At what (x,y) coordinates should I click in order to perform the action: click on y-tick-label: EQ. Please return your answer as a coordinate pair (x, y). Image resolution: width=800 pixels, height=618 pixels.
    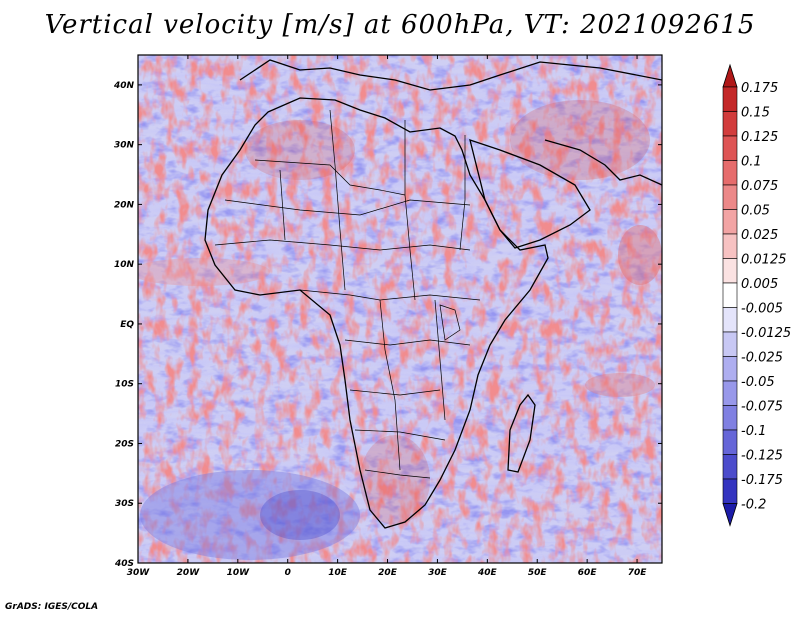
    Looking at the image, I should click on (127, 325).